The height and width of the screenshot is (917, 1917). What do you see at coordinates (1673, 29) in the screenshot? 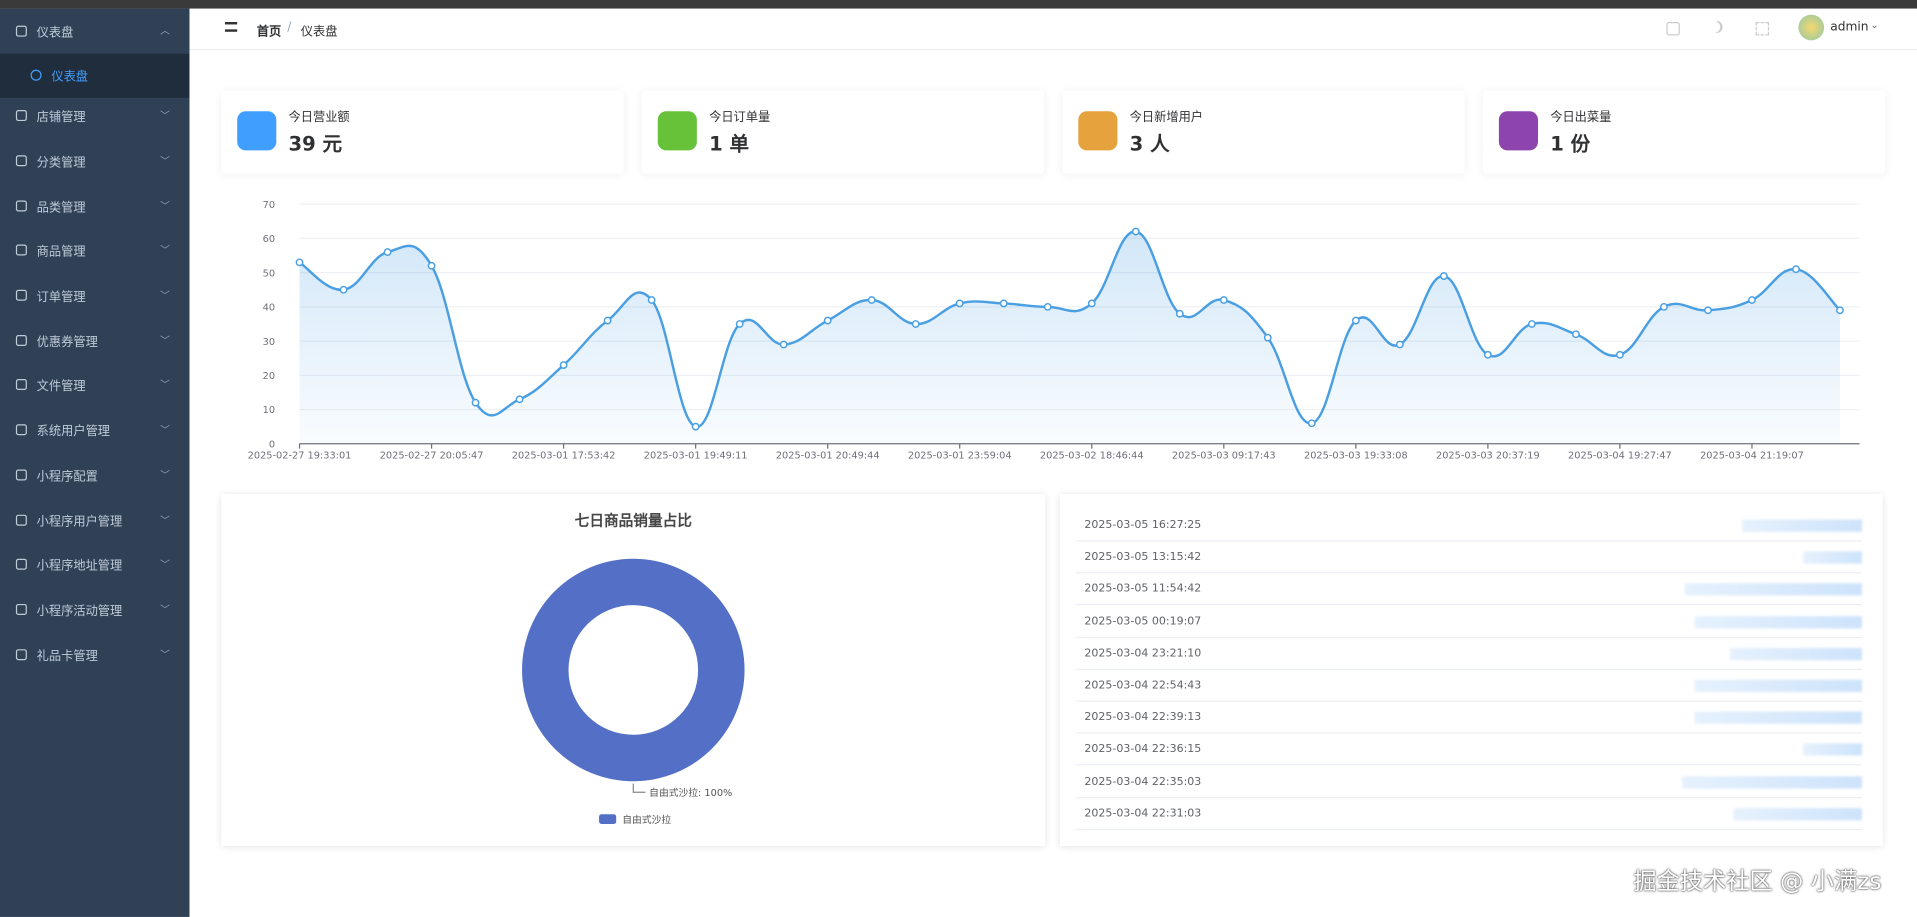
I see `lock-icon` at bounding box center [1673, 29].